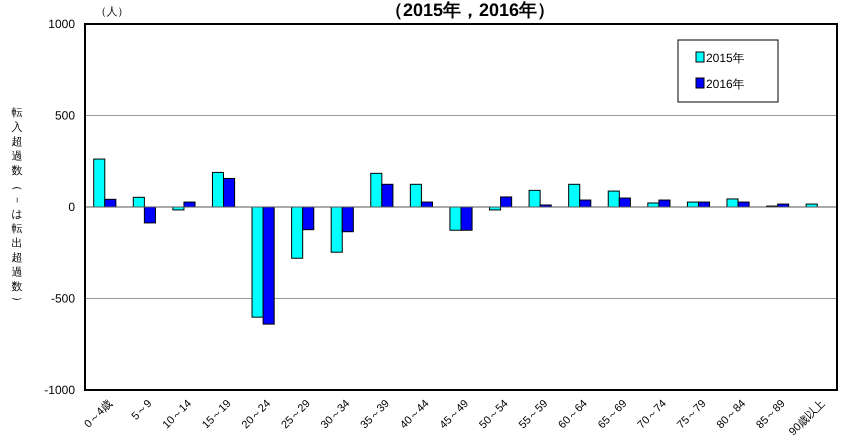 This screenshot has height=448, width=841. Describe the element at coordinates (257, 415) in the screenshot. I see `x-tick-label: 20～24` at that location.